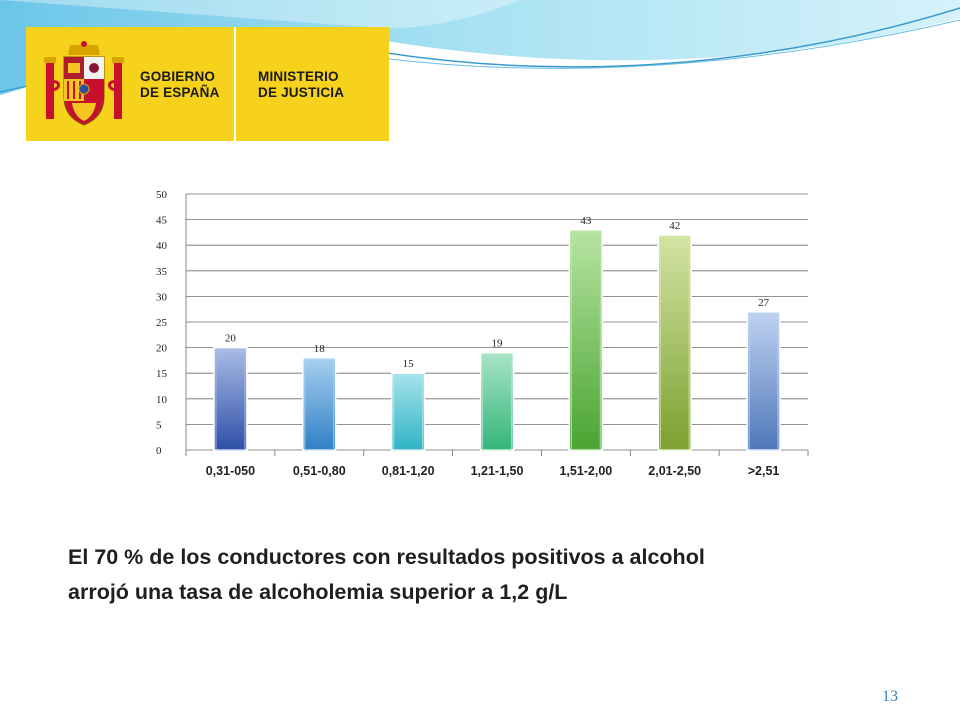 The width and height of the screenshot is (960, 720). Describe the element at coordinates (497, 471) in the screenshot. I see `x-tick-label-3: 1,21-1,50` at that location.